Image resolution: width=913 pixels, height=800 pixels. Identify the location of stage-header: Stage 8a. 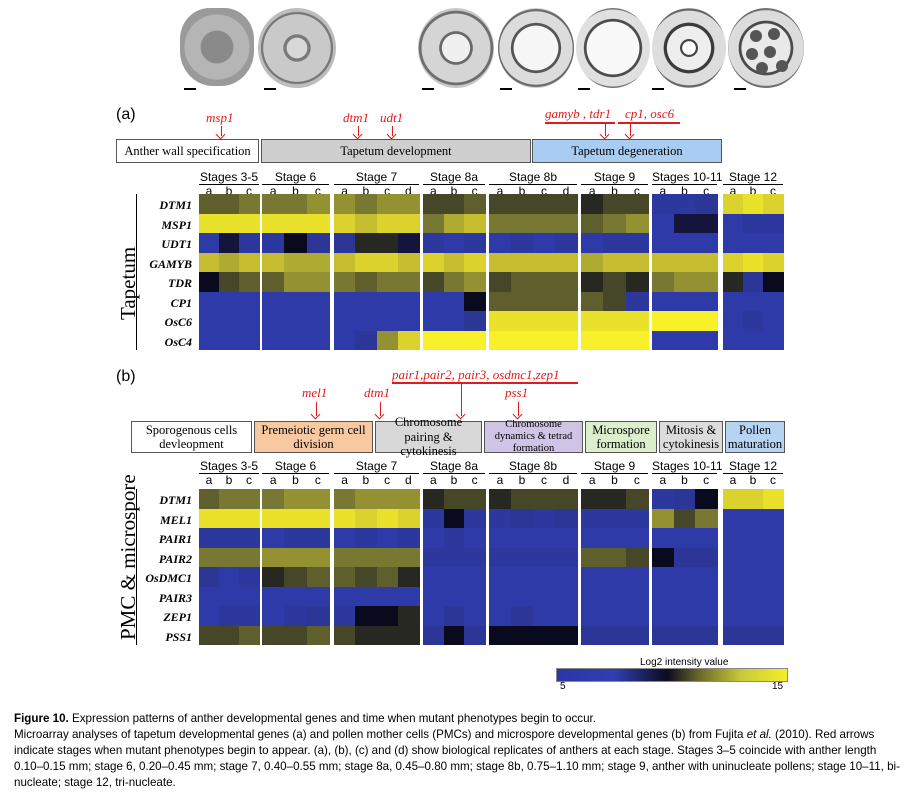
(454, 466).